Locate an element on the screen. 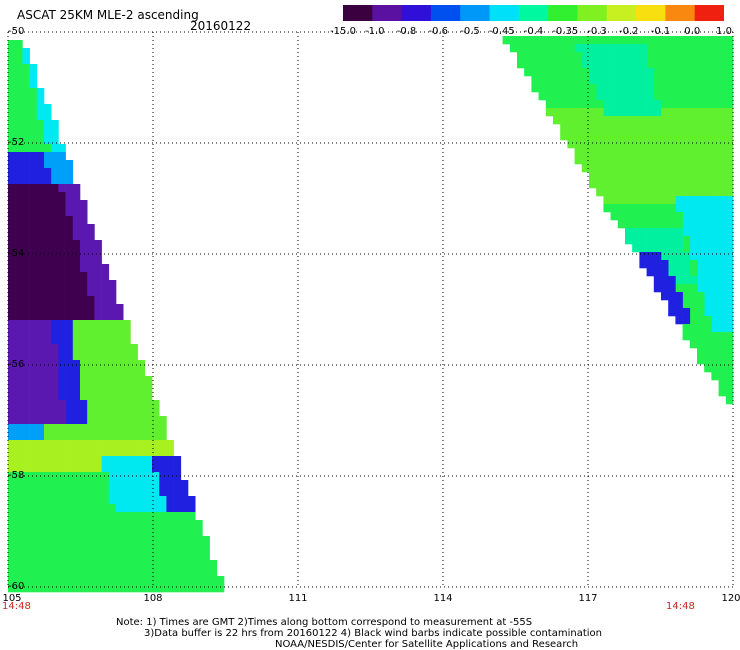  time-right-label: 14:48 is located at coordinates (680, 606).